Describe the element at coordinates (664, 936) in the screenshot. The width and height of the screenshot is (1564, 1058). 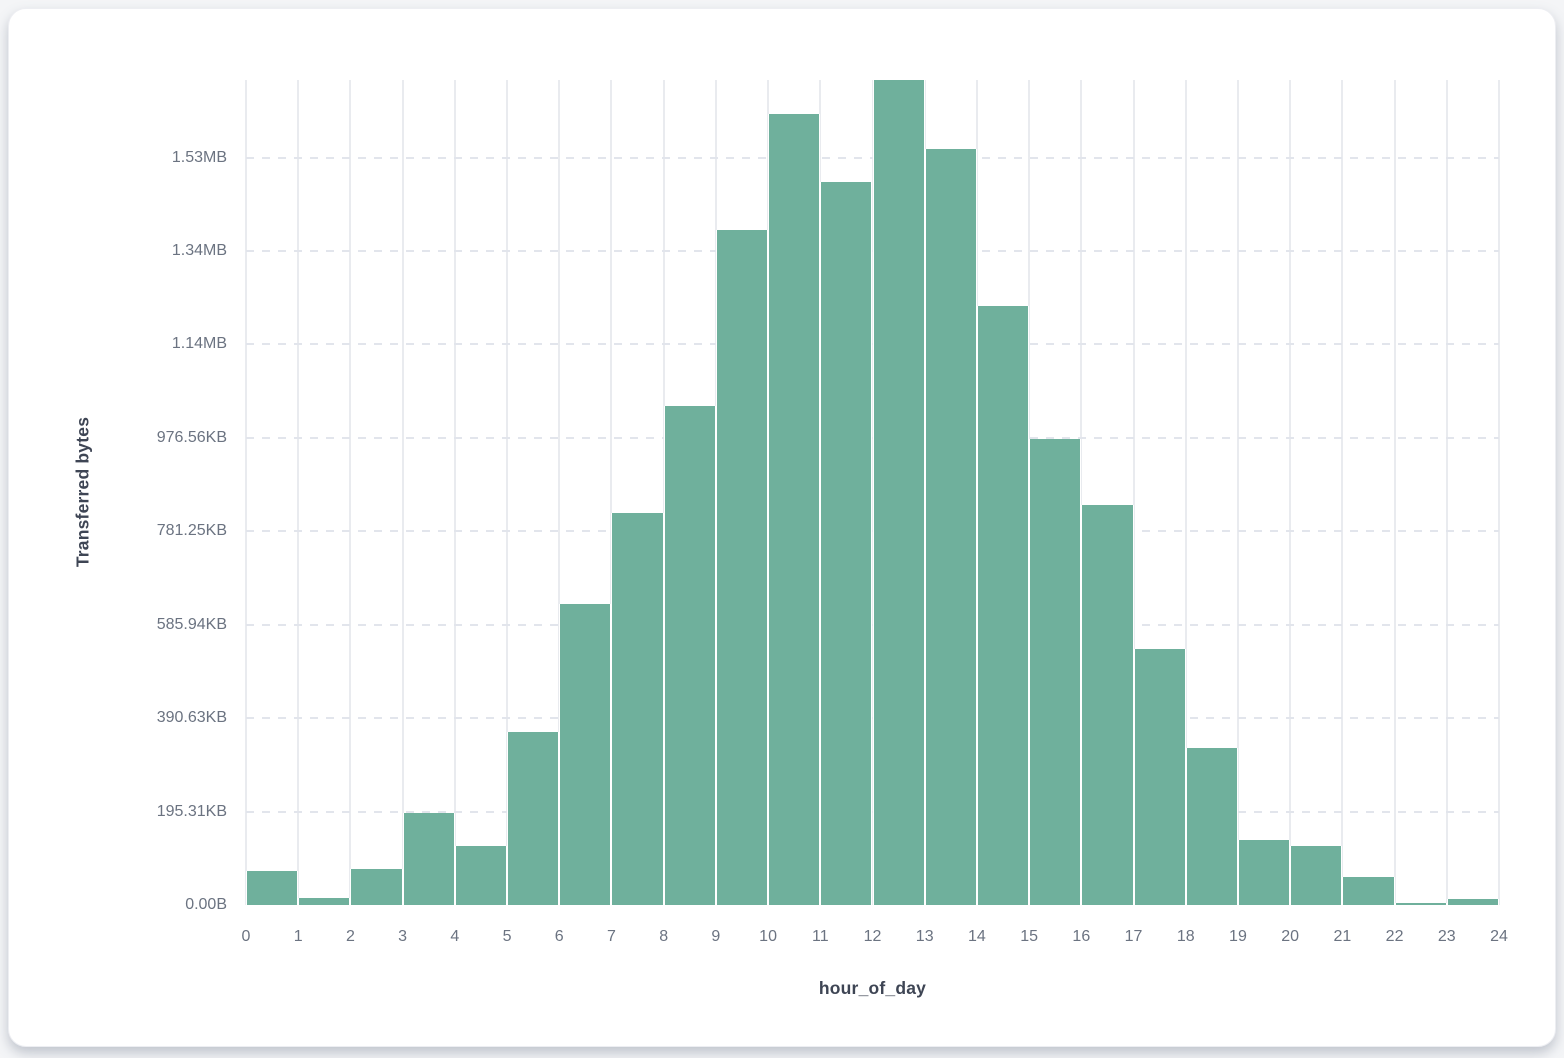
I see `x-tick-label: 8` at that location.